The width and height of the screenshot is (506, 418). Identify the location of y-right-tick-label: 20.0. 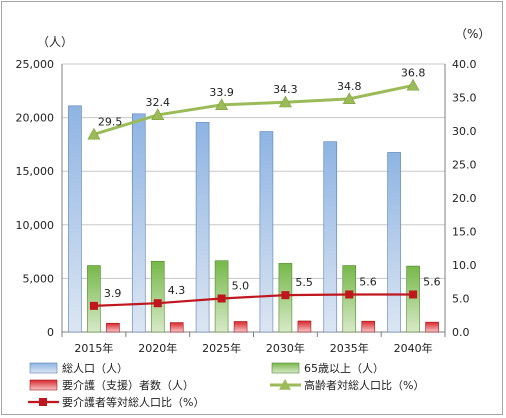
(464, 198).